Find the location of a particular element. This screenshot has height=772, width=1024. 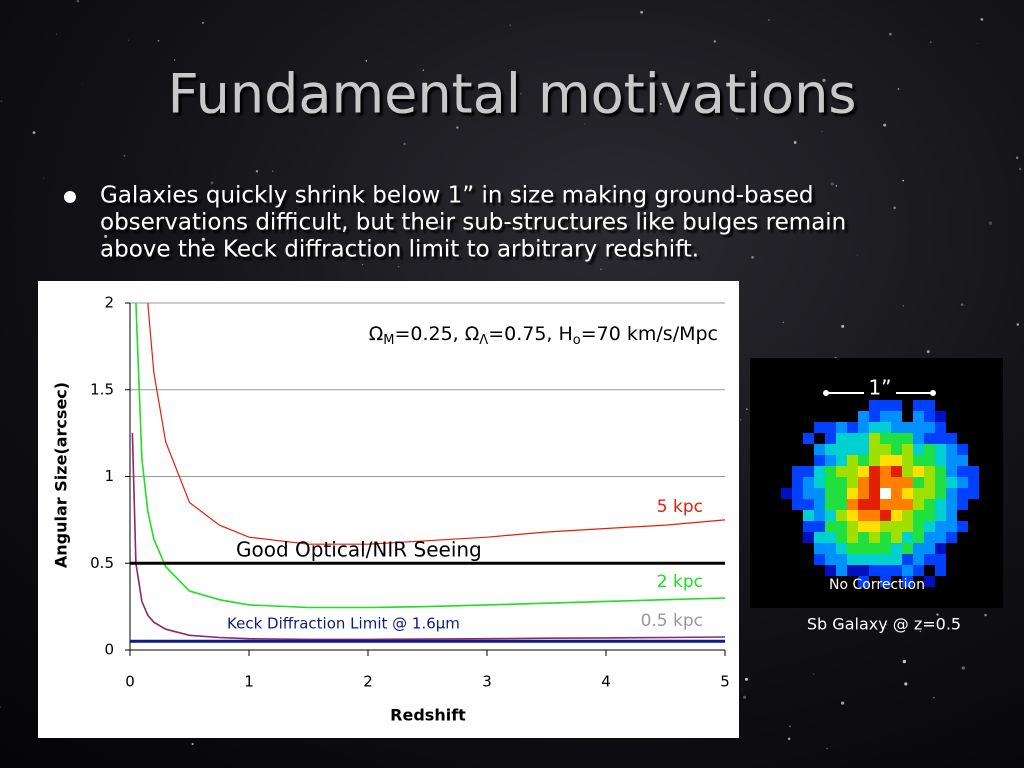

y-tick-label: 2 is located at coordinates (109, 303).